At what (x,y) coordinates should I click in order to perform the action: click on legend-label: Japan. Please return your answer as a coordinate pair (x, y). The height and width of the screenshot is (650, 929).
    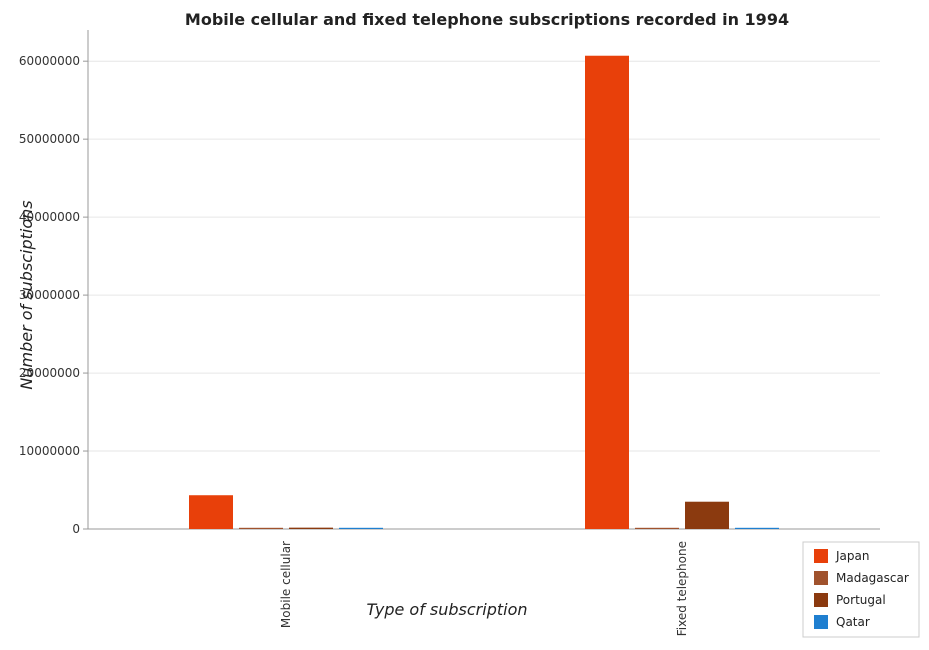
    Looking at the image, I should click on (852, 556).